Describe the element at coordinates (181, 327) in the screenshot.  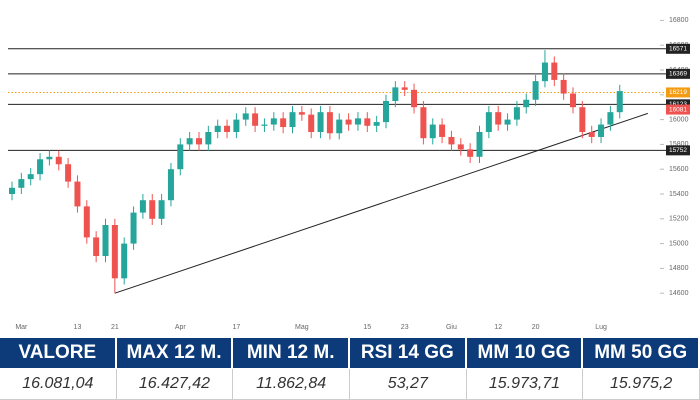
I see `x-tick-label: Apr` at that location.